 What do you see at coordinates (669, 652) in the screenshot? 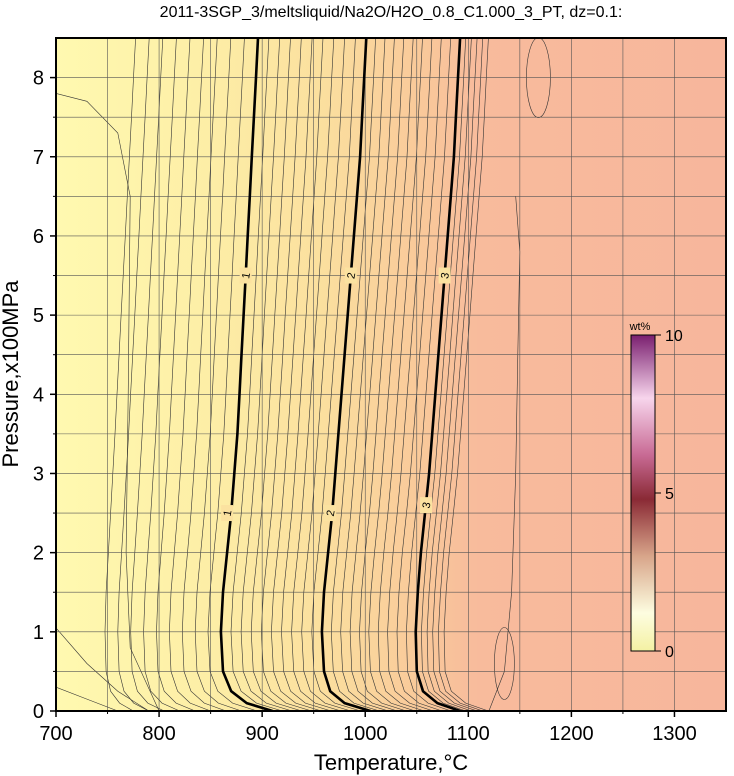
I see `colorbar-tick-label: 0` at bounding box center [669, 652].